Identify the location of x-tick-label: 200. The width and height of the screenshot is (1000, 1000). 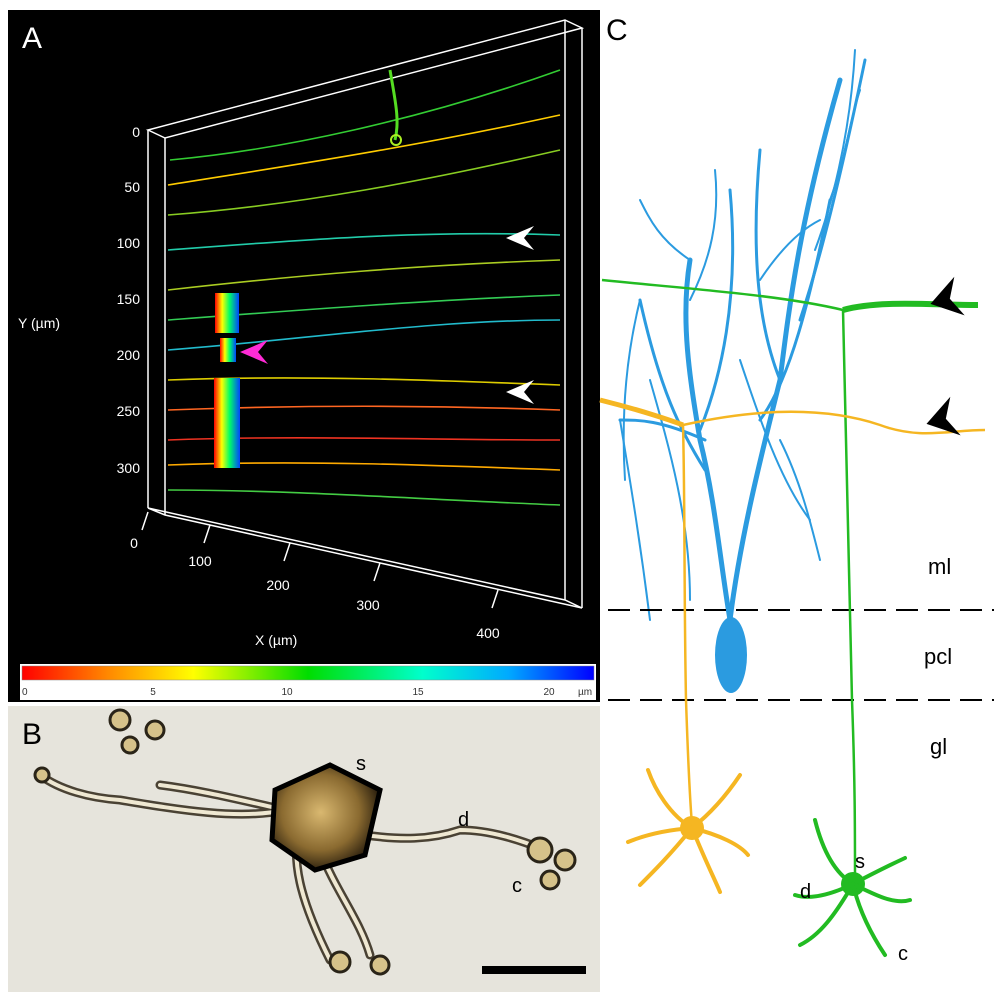
(278, 585).